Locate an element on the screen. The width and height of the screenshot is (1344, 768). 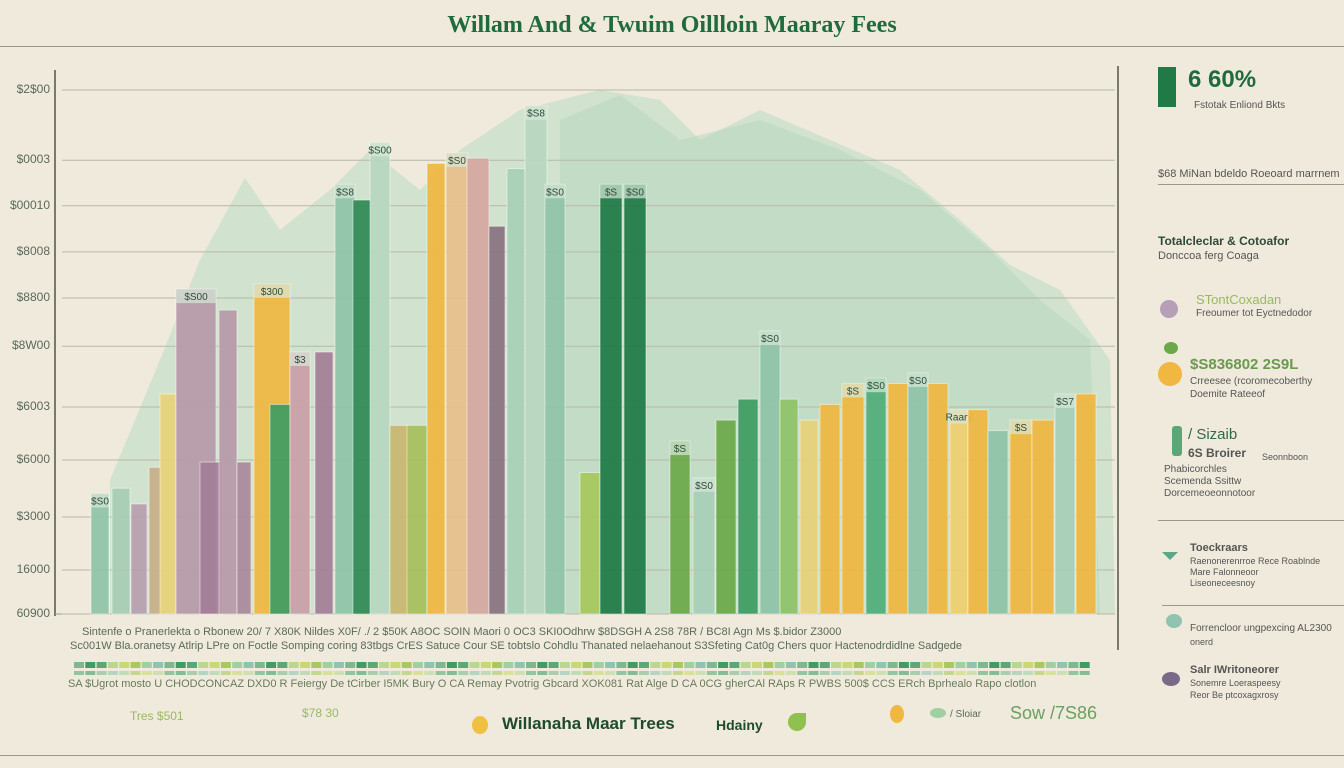
legend-dot-teal is located at coordinates (1174, 621).